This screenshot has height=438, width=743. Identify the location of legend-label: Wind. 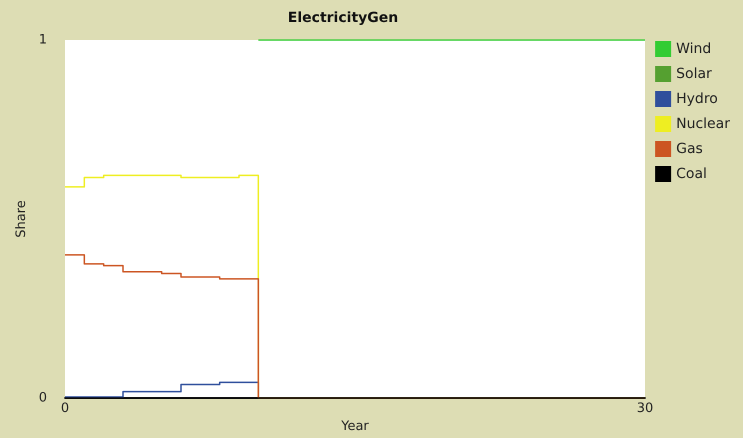
(694, 49).